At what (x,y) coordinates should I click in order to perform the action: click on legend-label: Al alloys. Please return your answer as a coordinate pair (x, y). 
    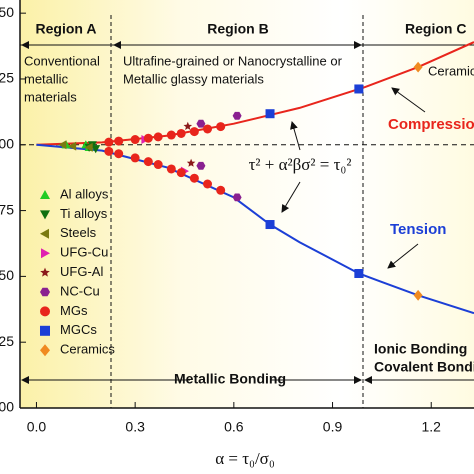
    Looking at the image, I should click on (84, 193).